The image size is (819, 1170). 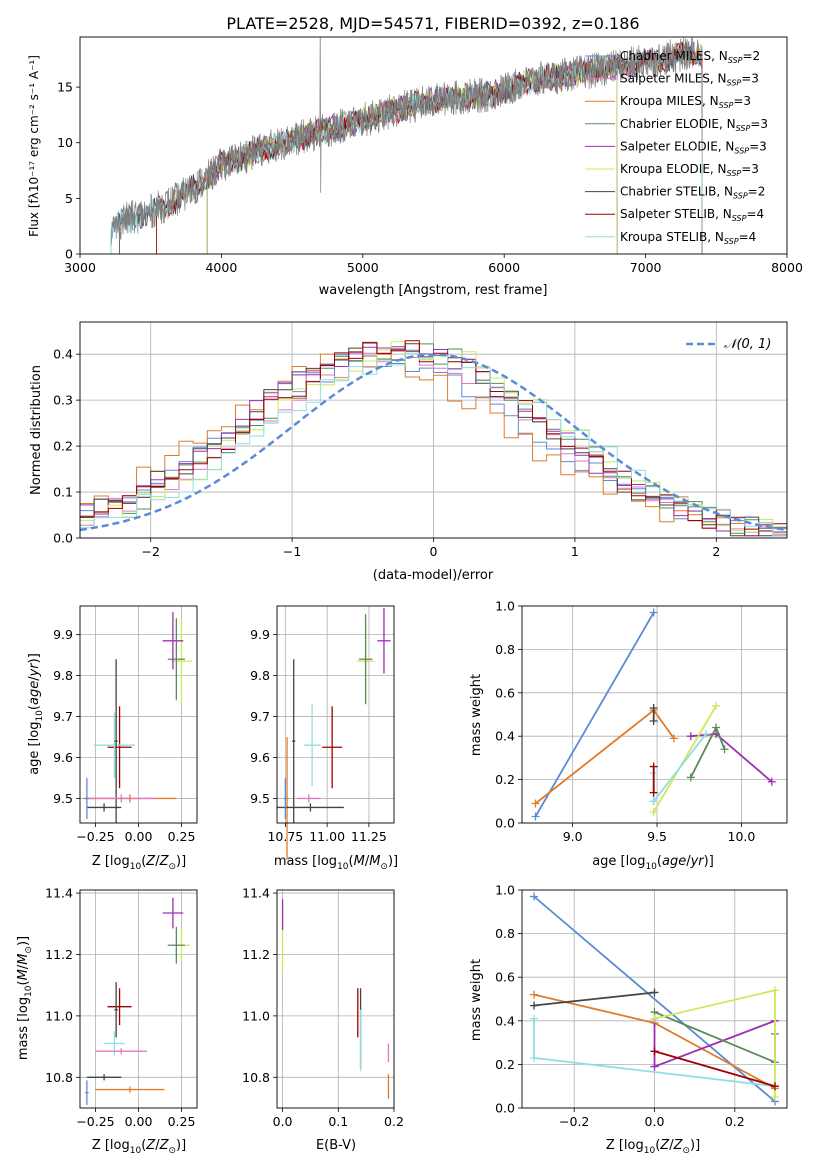 I want to click on y-tick-label: 9.9, so click(x=260, y=634).